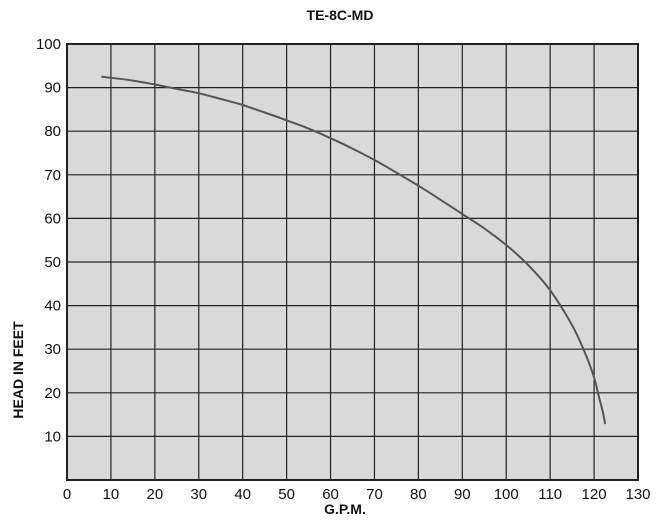  What do you see at coordinates (286, 494) in the screenshot?
I see `x-tick-label: 50` at bounding box center [286, 494].